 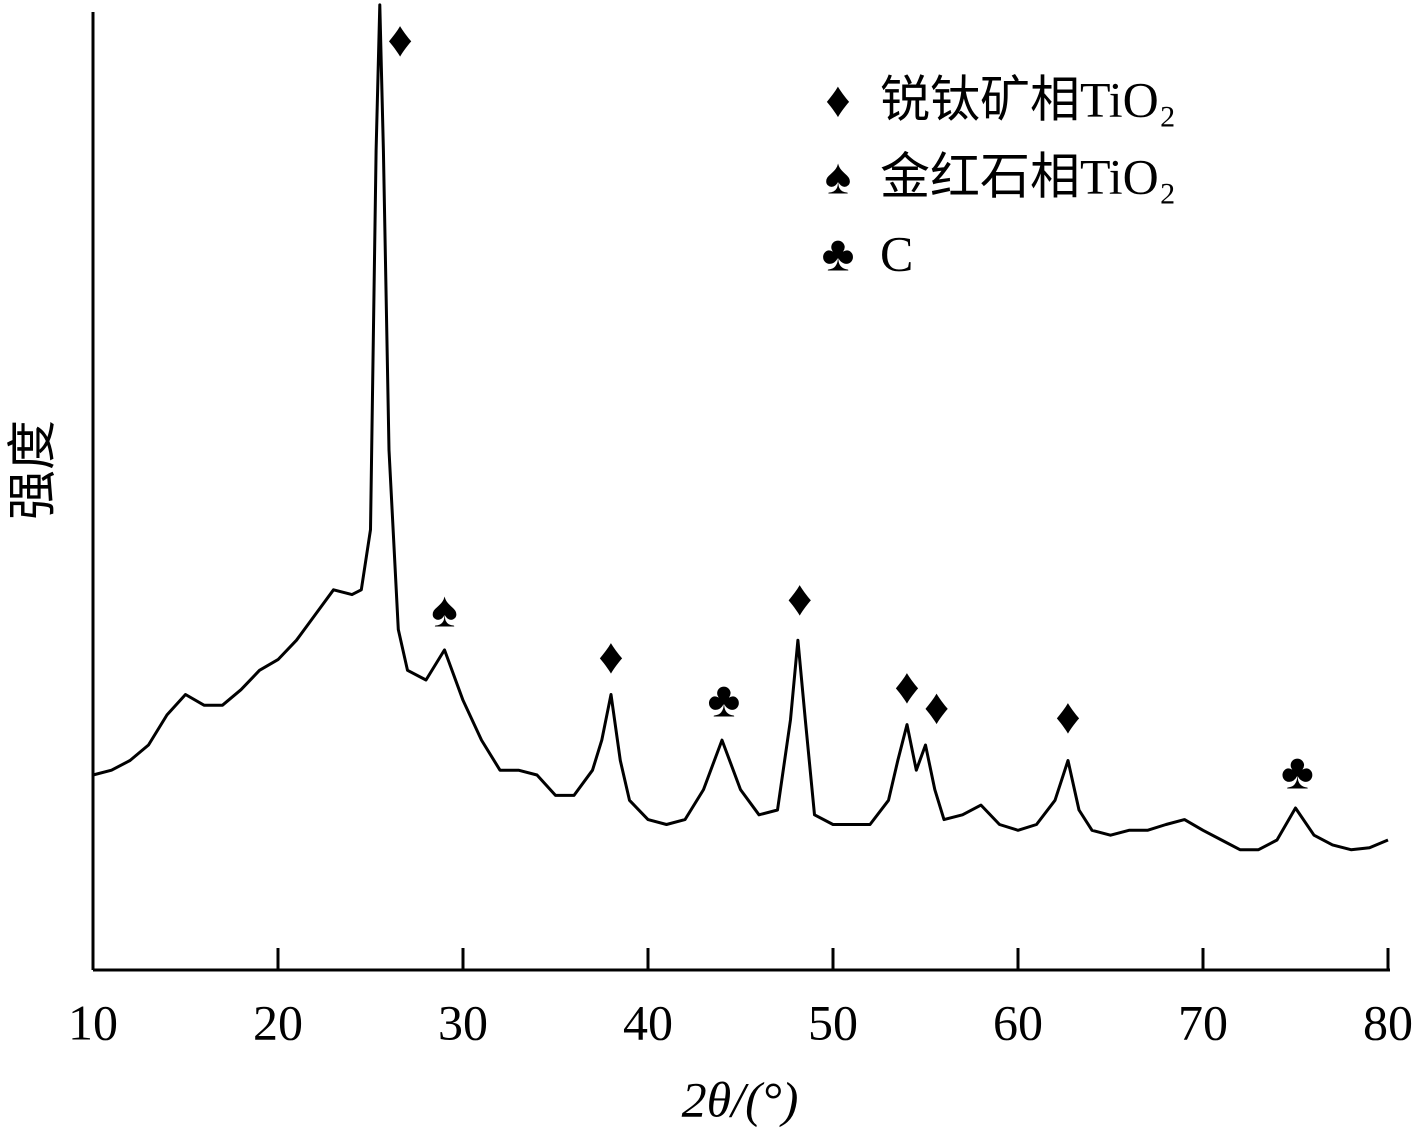 I want to click on legend-symbol: ♣, so click(x=838, y=253).